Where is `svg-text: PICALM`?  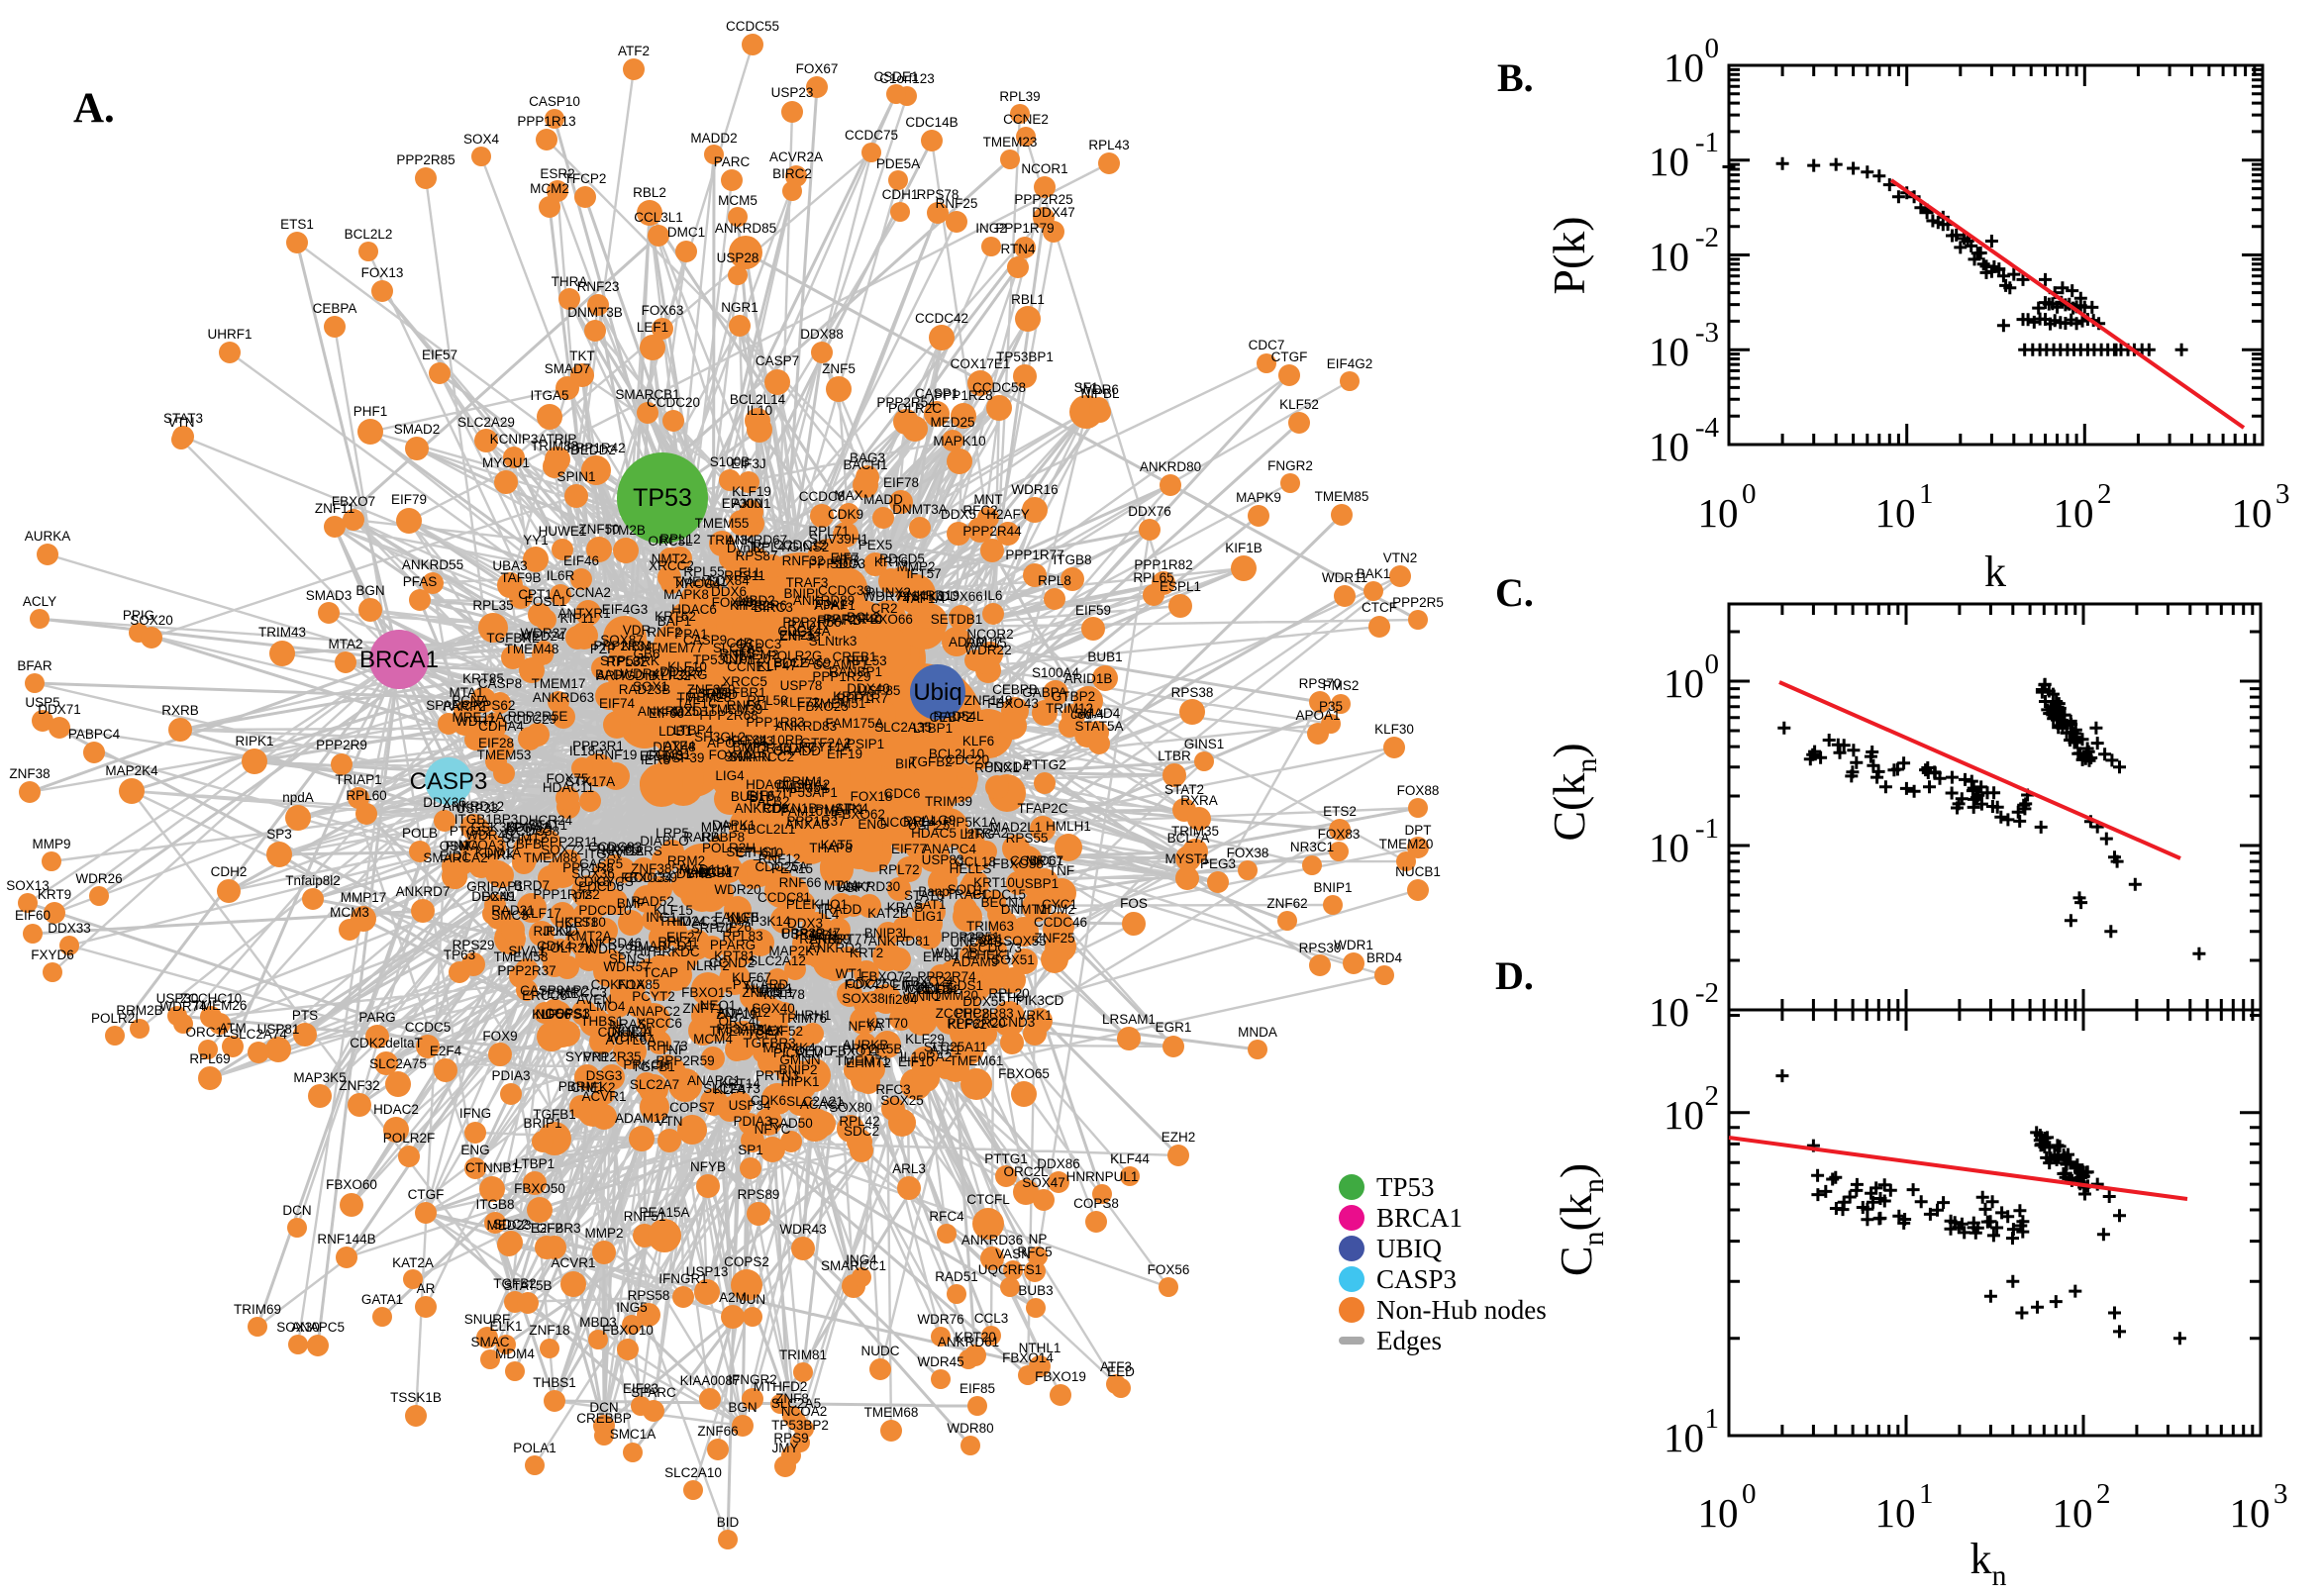 svg-text: PICALM is located at coordinates (798, 1053).